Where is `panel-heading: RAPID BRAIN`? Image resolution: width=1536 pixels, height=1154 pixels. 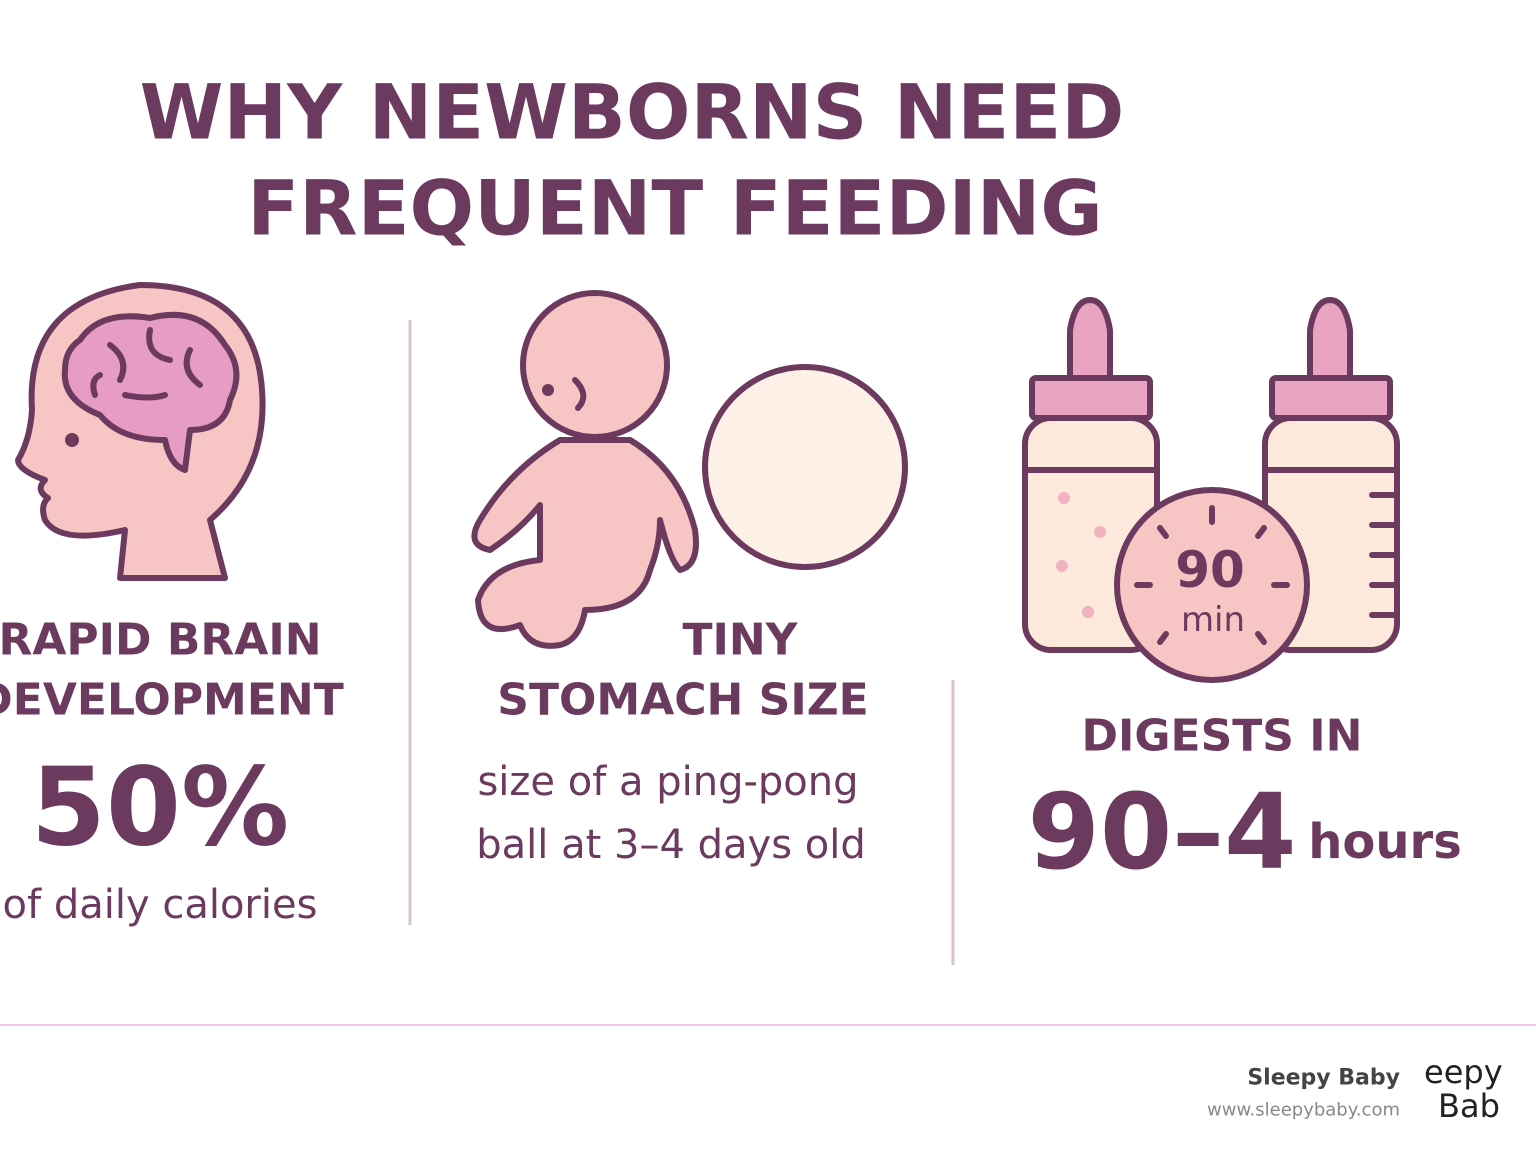 panel-heading: RAPID BRAIN is located at coordinates (161, 640).